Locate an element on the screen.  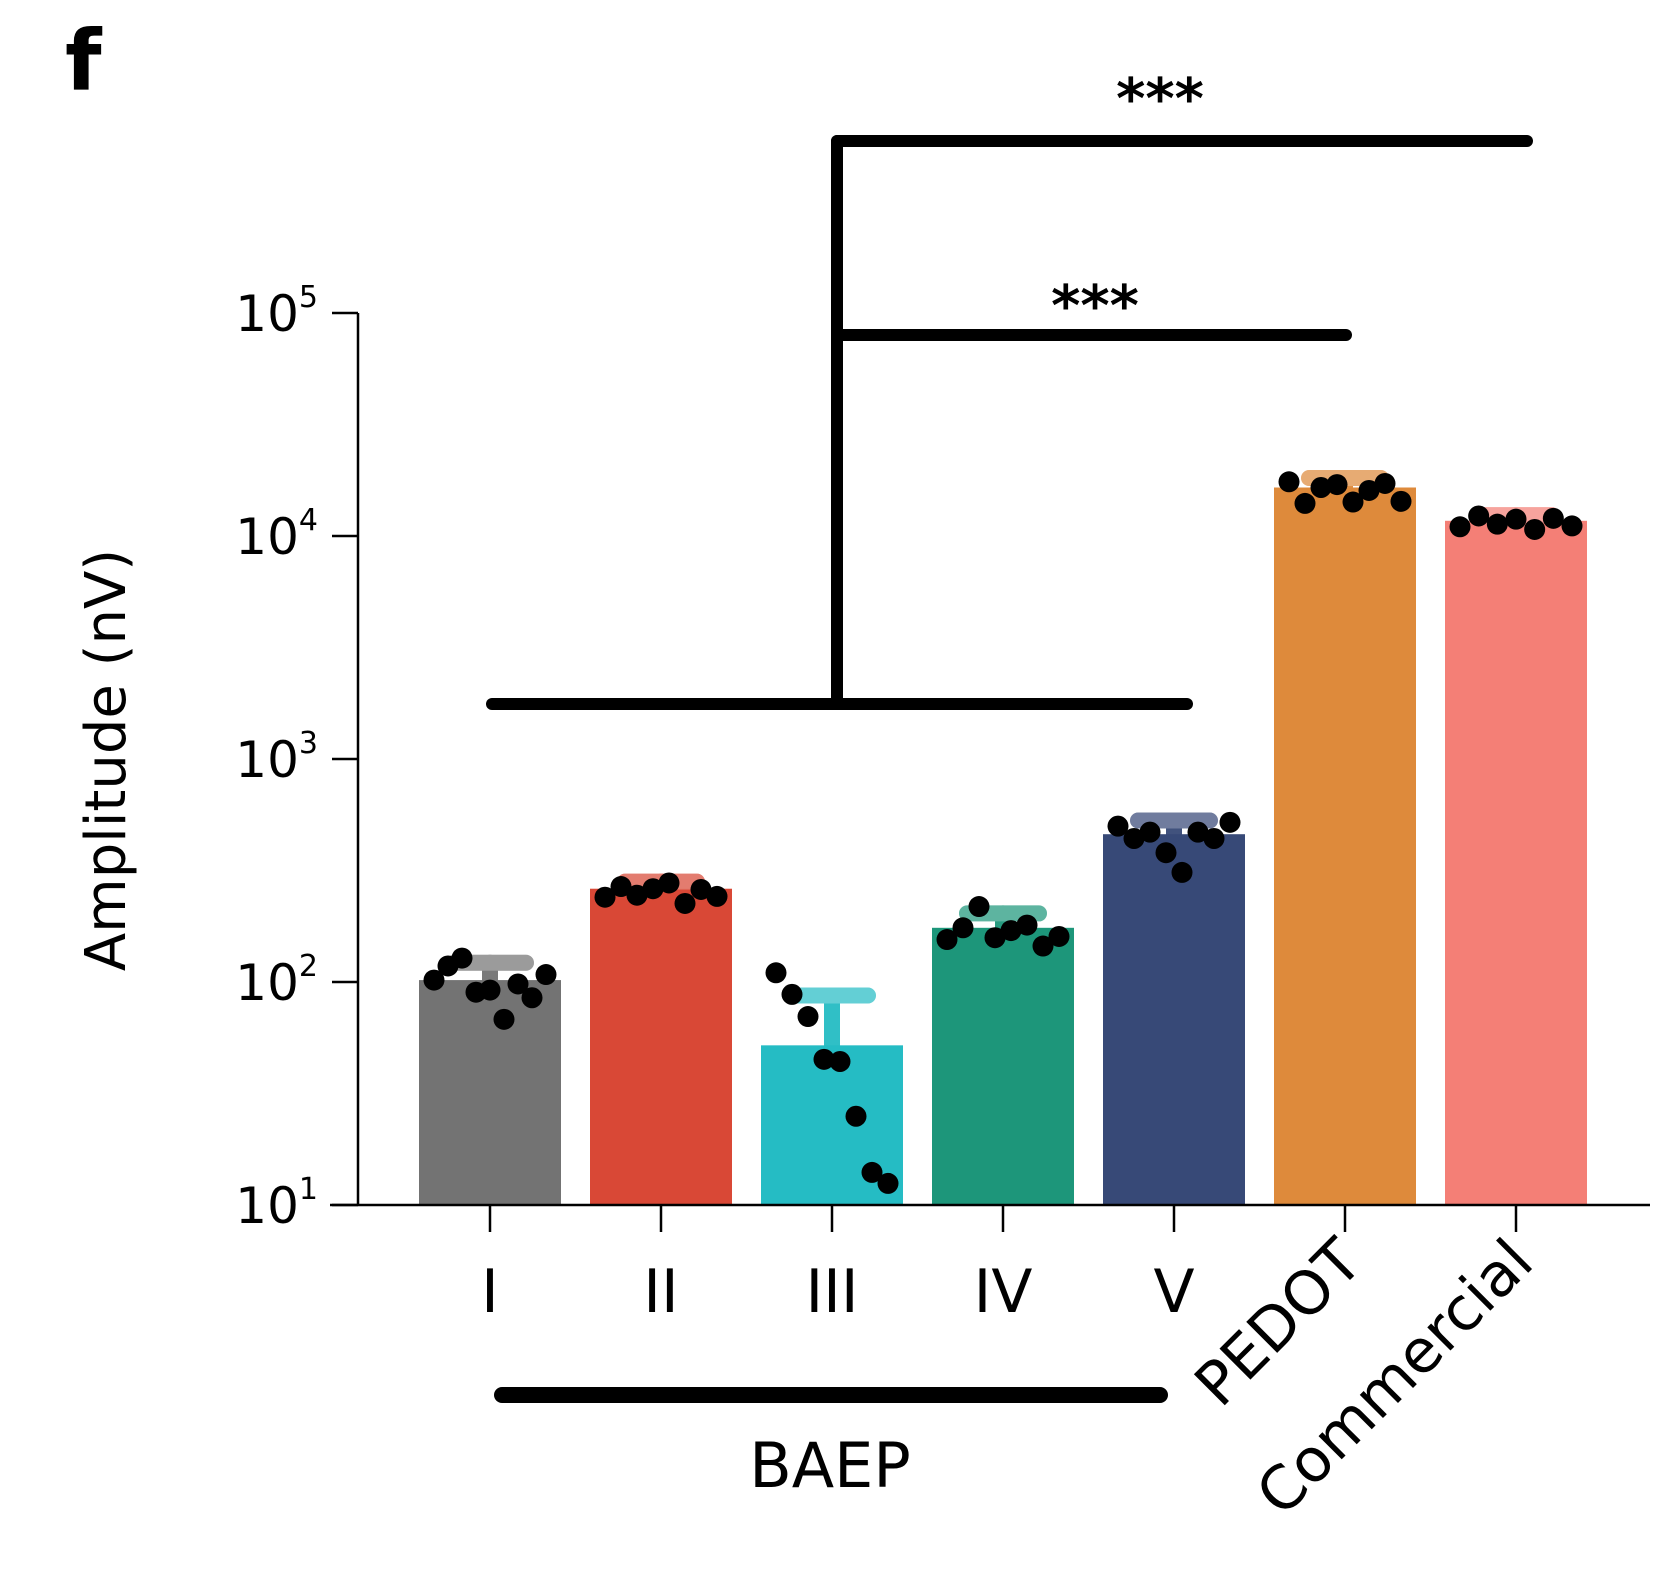
x-label-v: V is located at coordinates (1173, 1292).